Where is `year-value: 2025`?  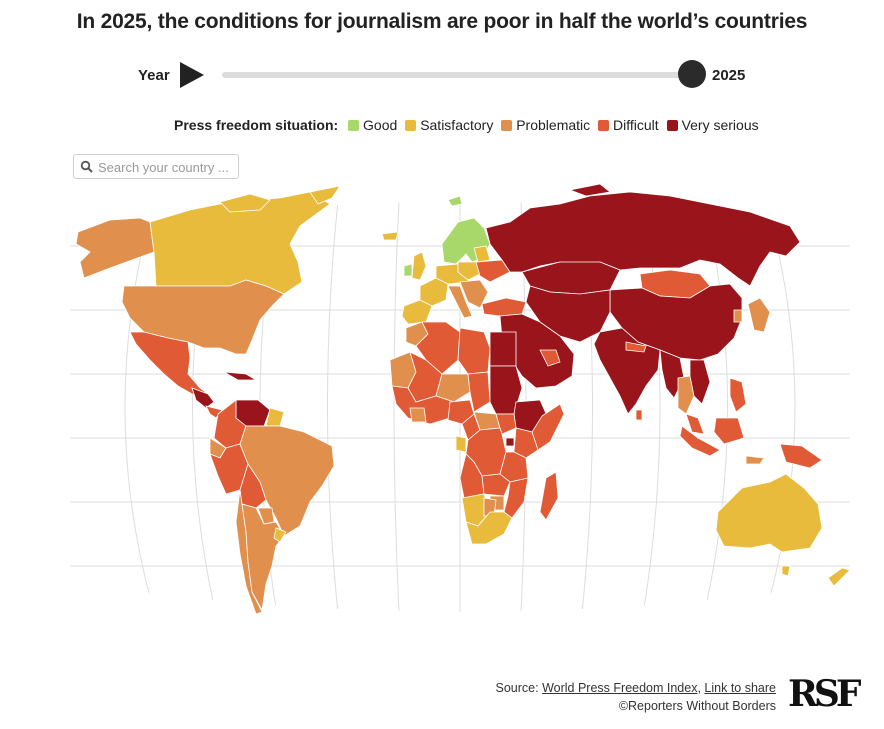 year-value: 2025 is located at coordinates (729, 75).